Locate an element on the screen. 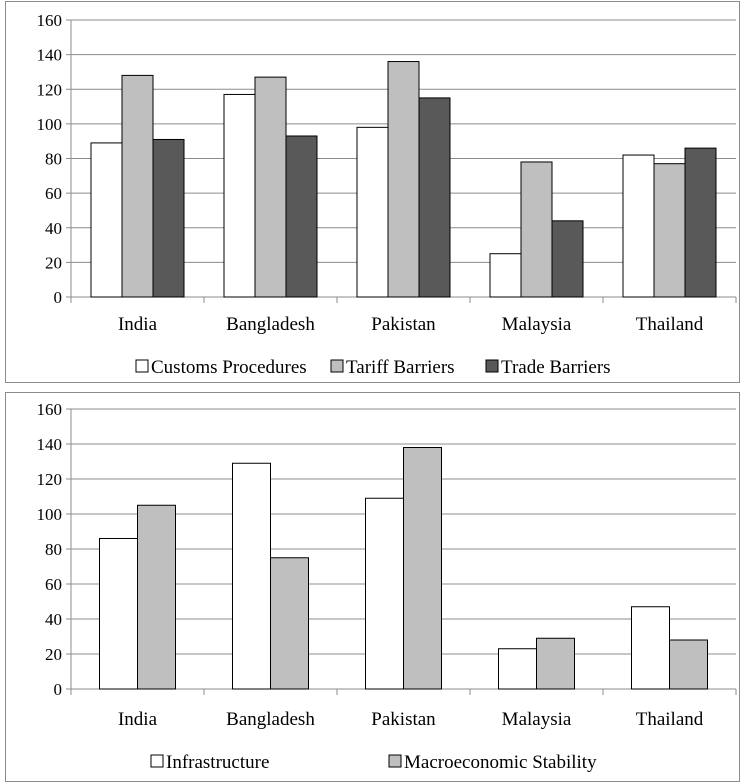  legend-label-infrastructure: Infrastructure is located at coordinates (217, 762).